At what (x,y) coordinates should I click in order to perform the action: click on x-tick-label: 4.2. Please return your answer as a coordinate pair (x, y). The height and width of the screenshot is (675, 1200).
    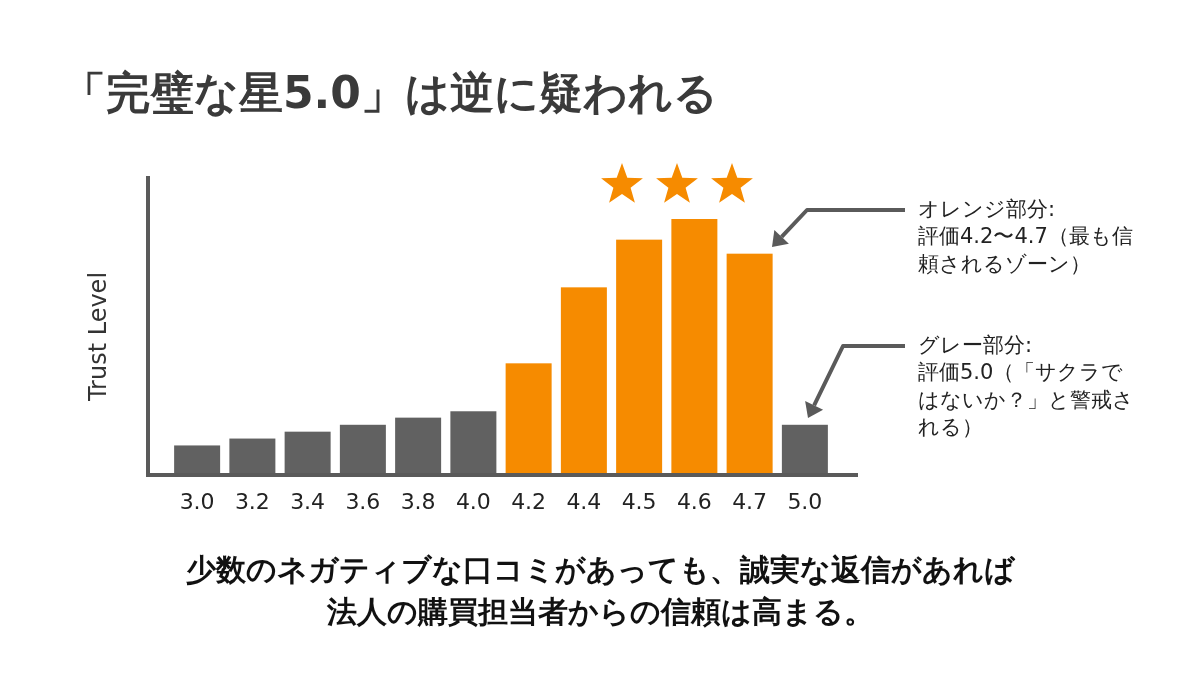
    Looking at the image, I should click on (529, 501).